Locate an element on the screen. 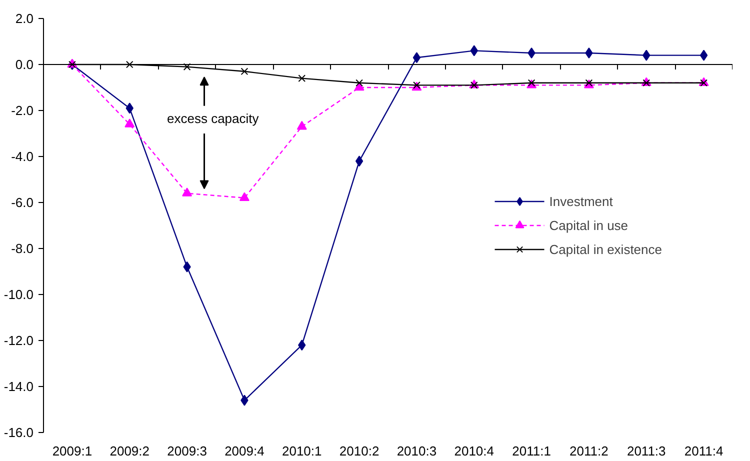 The height and width of the screenshot is (461, 750). x-tick-label: 2011:4 is located at coordinates (704, 451).